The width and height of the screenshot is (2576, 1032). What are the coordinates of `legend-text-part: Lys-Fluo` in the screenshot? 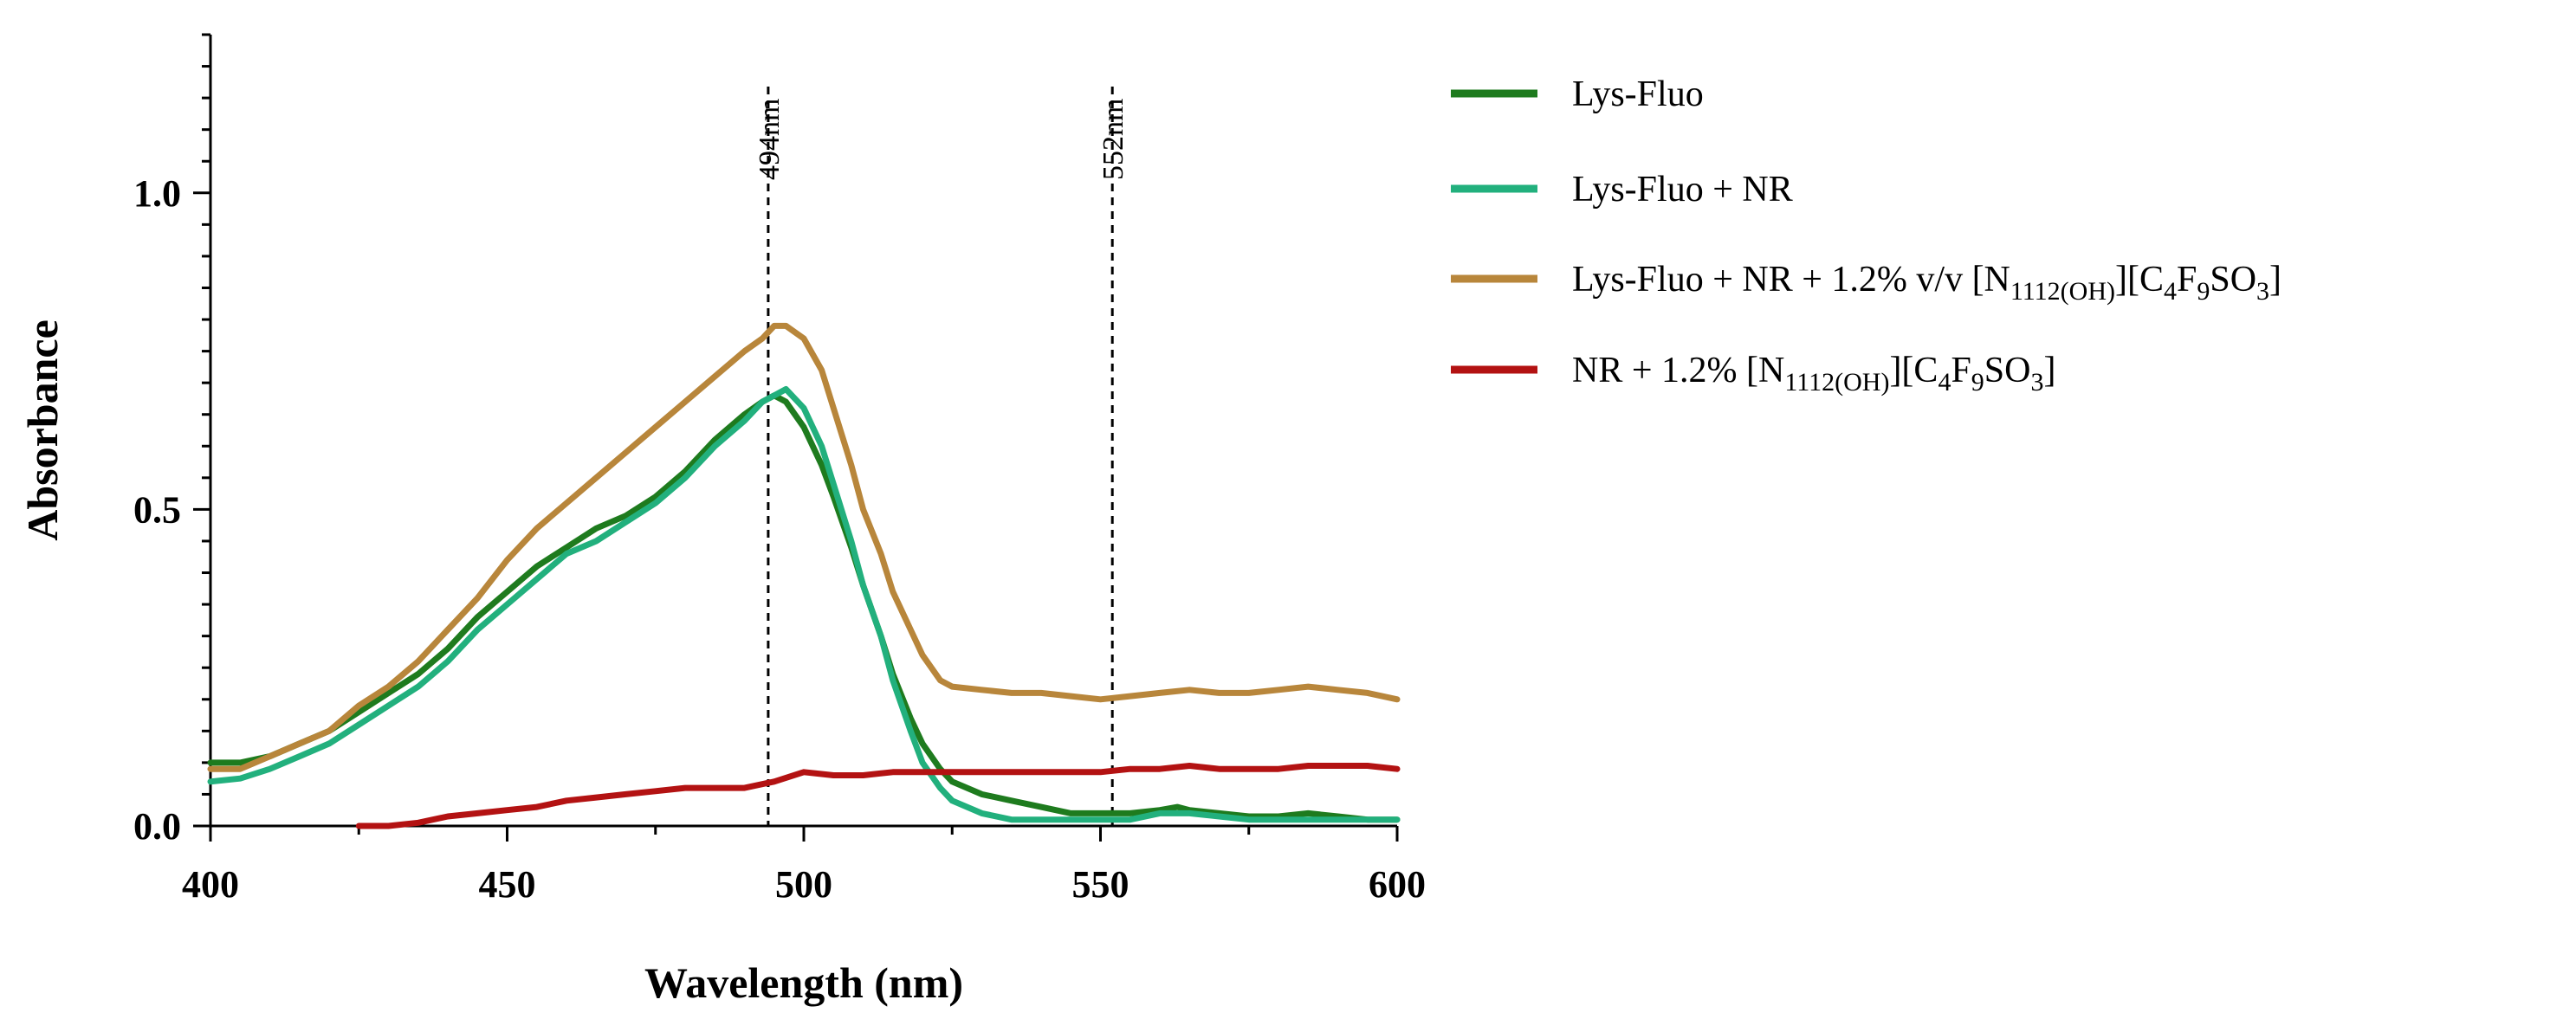 It's located at (1638, 94).